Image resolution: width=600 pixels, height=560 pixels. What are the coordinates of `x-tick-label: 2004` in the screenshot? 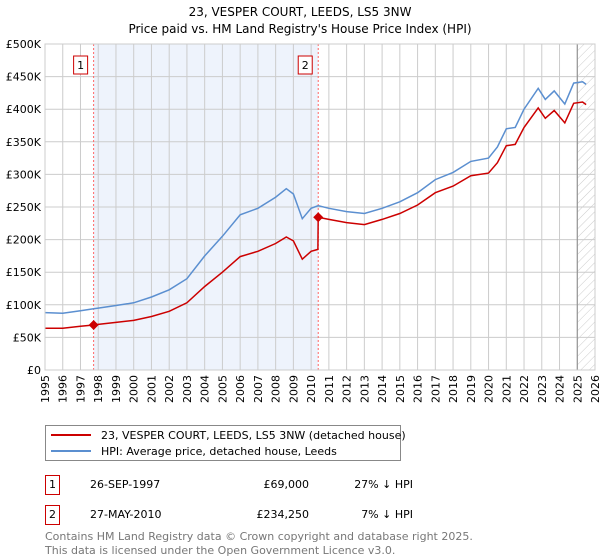 It's located at (205, 389).